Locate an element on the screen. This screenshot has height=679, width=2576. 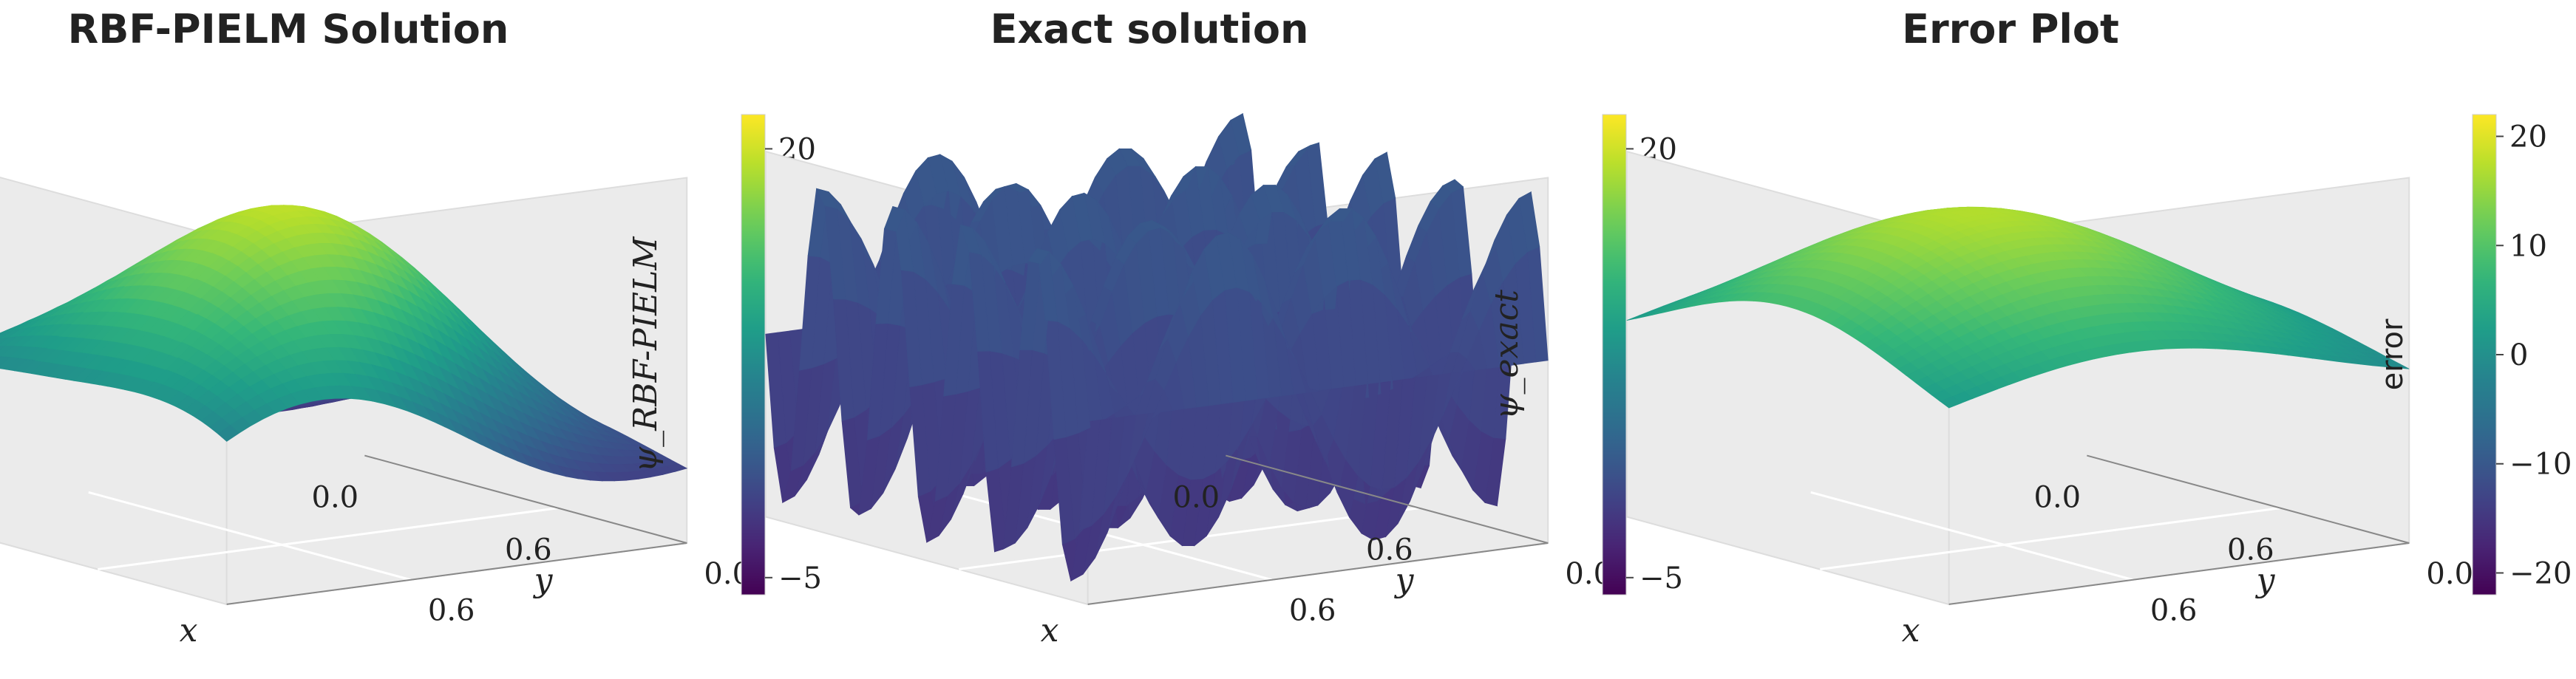
colorbar-tick-label: 20 is located at coordinates (2528, 137).